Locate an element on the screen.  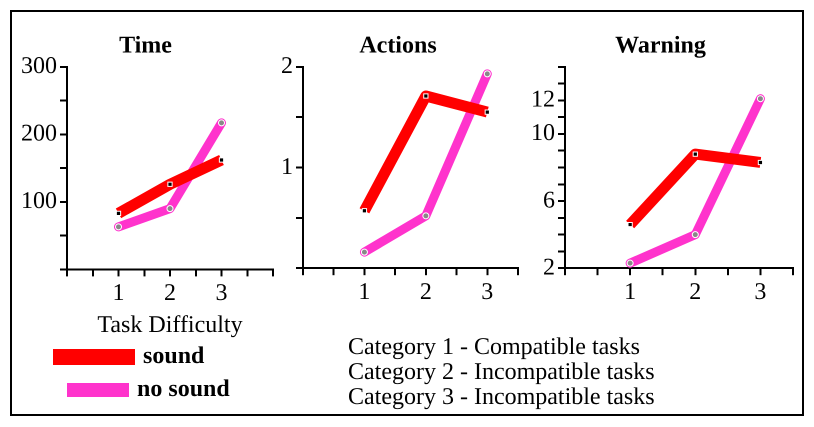
y-tick-label: 300 is located at coordinates (39, 66).